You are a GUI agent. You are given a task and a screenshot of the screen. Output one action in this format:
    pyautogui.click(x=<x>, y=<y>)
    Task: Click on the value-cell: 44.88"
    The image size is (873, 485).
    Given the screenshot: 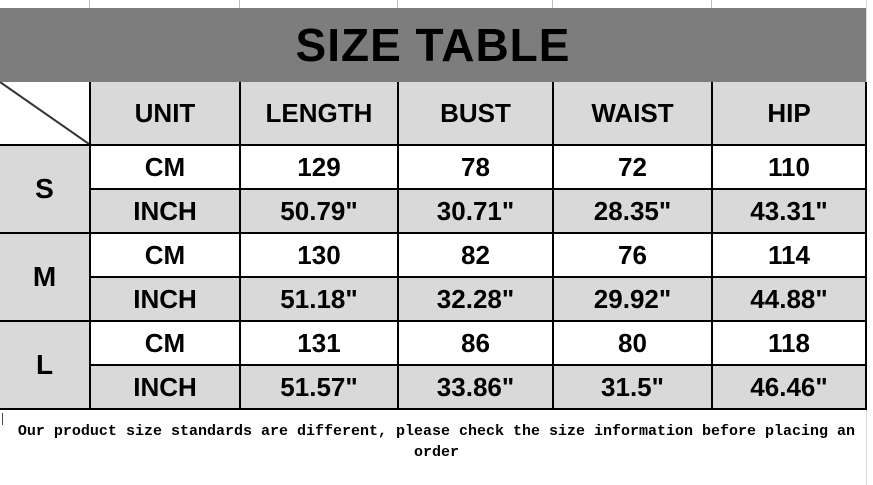 What is the action you would take?
    pyautogui.click(x=789, y=299)
    